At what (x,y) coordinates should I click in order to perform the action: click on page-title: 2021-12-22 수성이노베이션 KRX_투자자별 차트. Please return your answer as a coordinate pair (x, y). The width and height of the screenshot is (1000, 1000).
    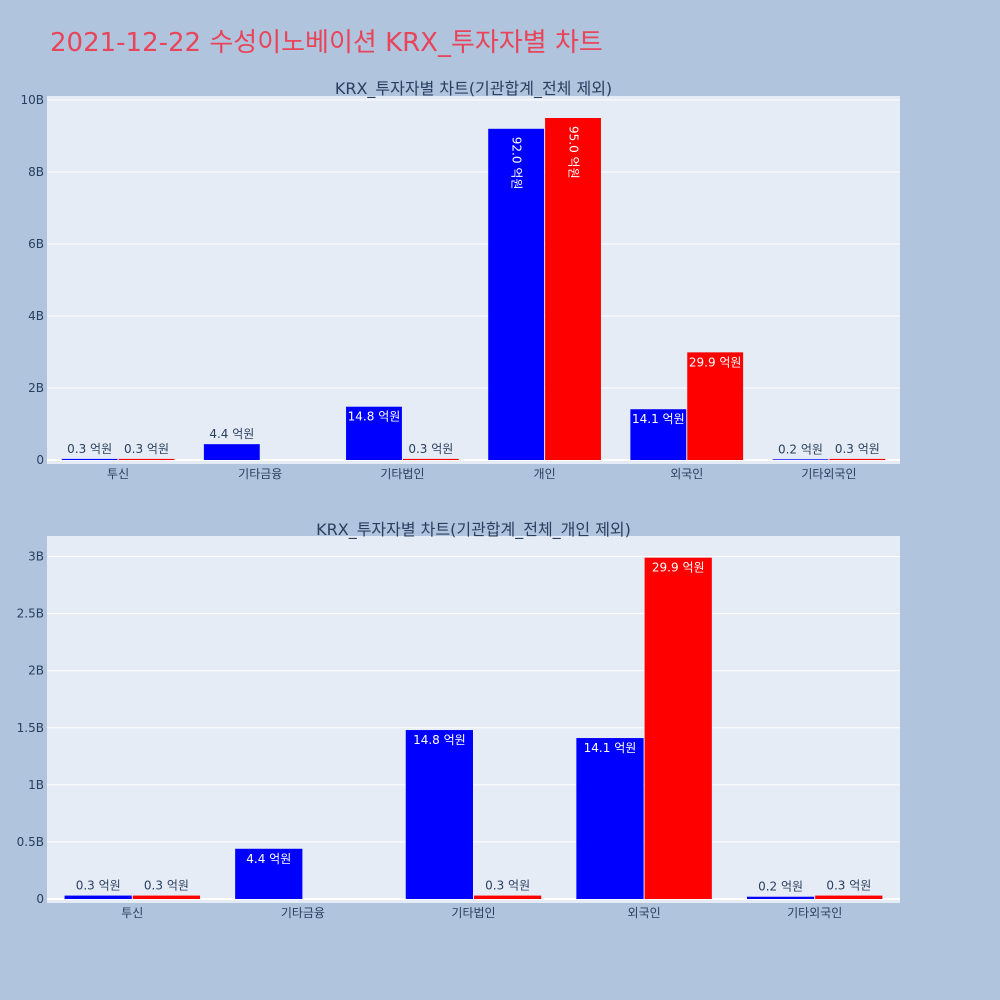
    Looking at the image, I should click on (326, 43).